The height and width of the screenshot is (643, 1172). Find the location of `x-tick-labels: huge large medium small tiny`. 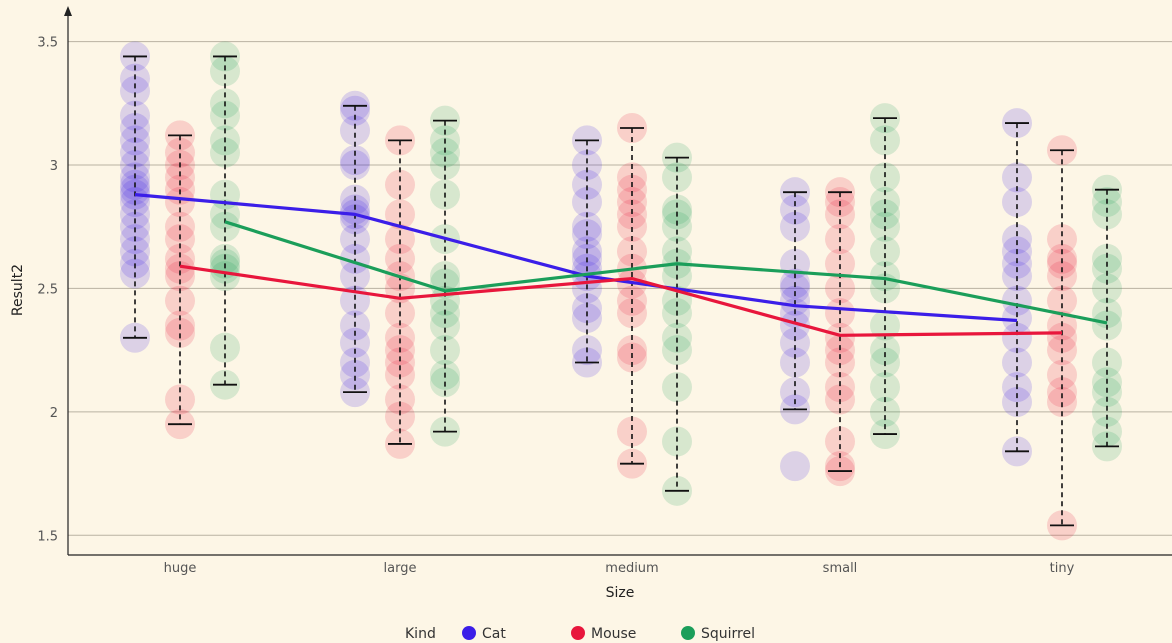

x-tick-labels: huge large medium small tiny is located at coordinates (619, 568).